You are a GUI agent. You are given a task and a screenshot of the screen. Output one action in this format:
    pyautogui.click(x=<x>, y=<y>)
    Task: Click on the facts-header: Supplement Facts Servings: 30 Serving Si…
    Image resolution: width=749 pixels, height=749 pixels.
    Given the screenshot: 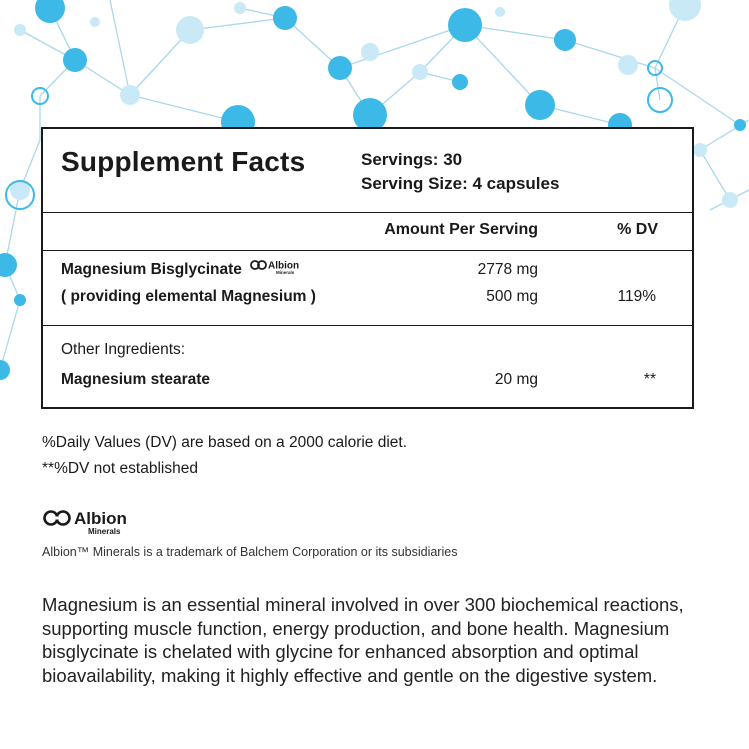 What is the action you would take?
    pyautogui.click(x=367, y=171)
    